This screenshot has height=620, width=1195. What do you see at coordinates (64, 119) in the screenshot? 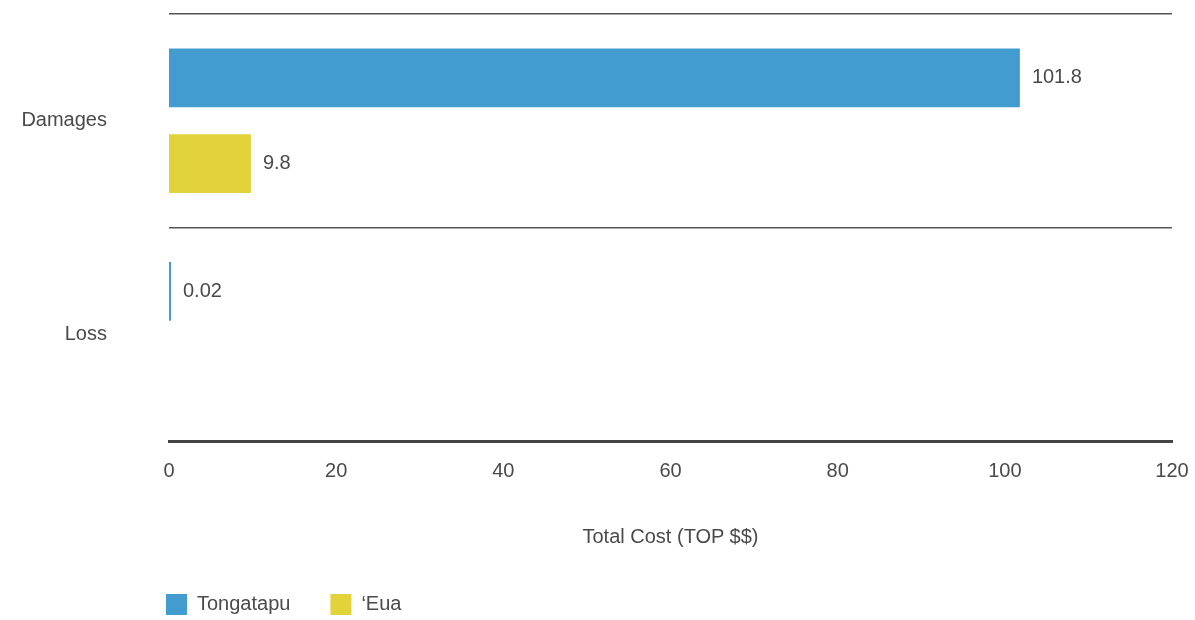
I see `y-tick-label: Damages` at bounding box center [64, 119].